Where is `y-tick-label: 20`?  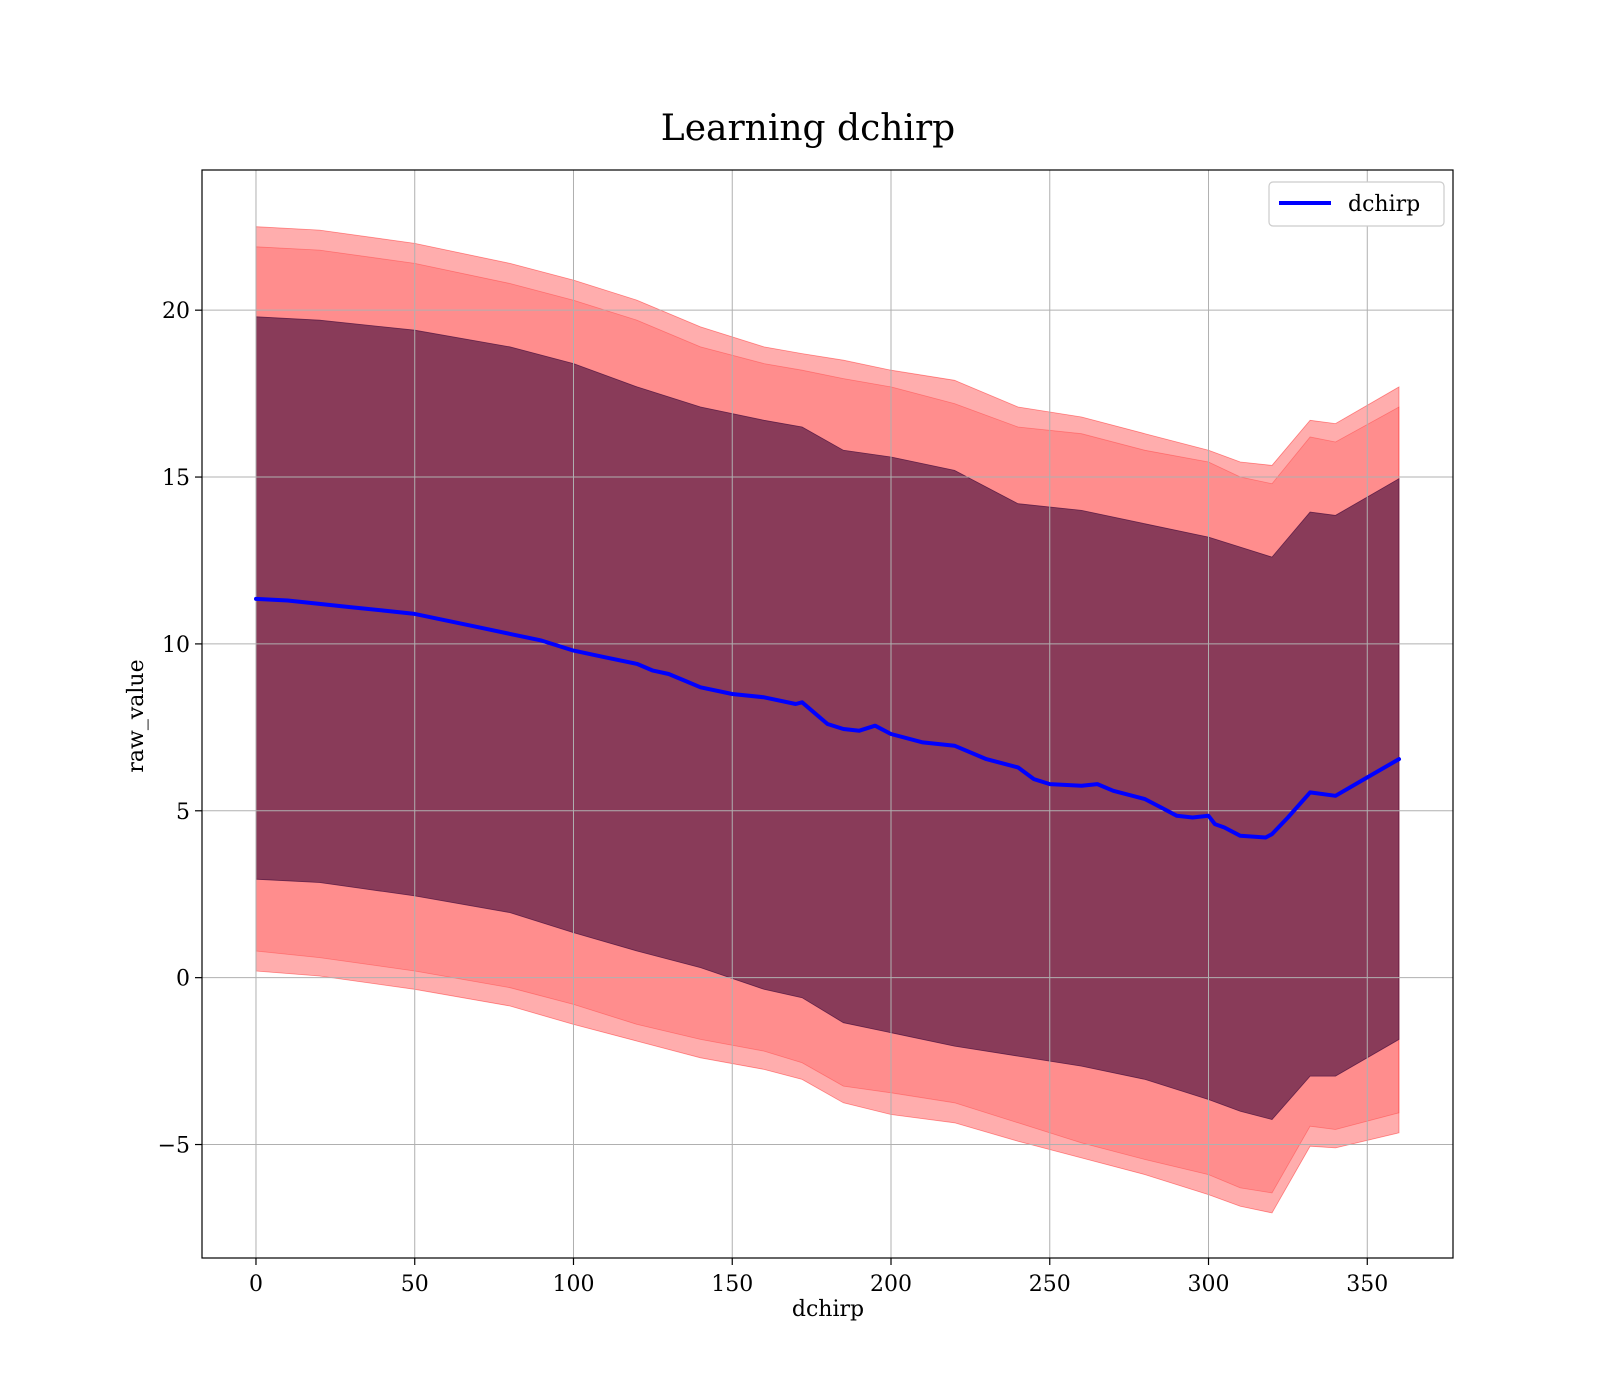
y-tick-label: 20 is located at coordinates (176, 311).